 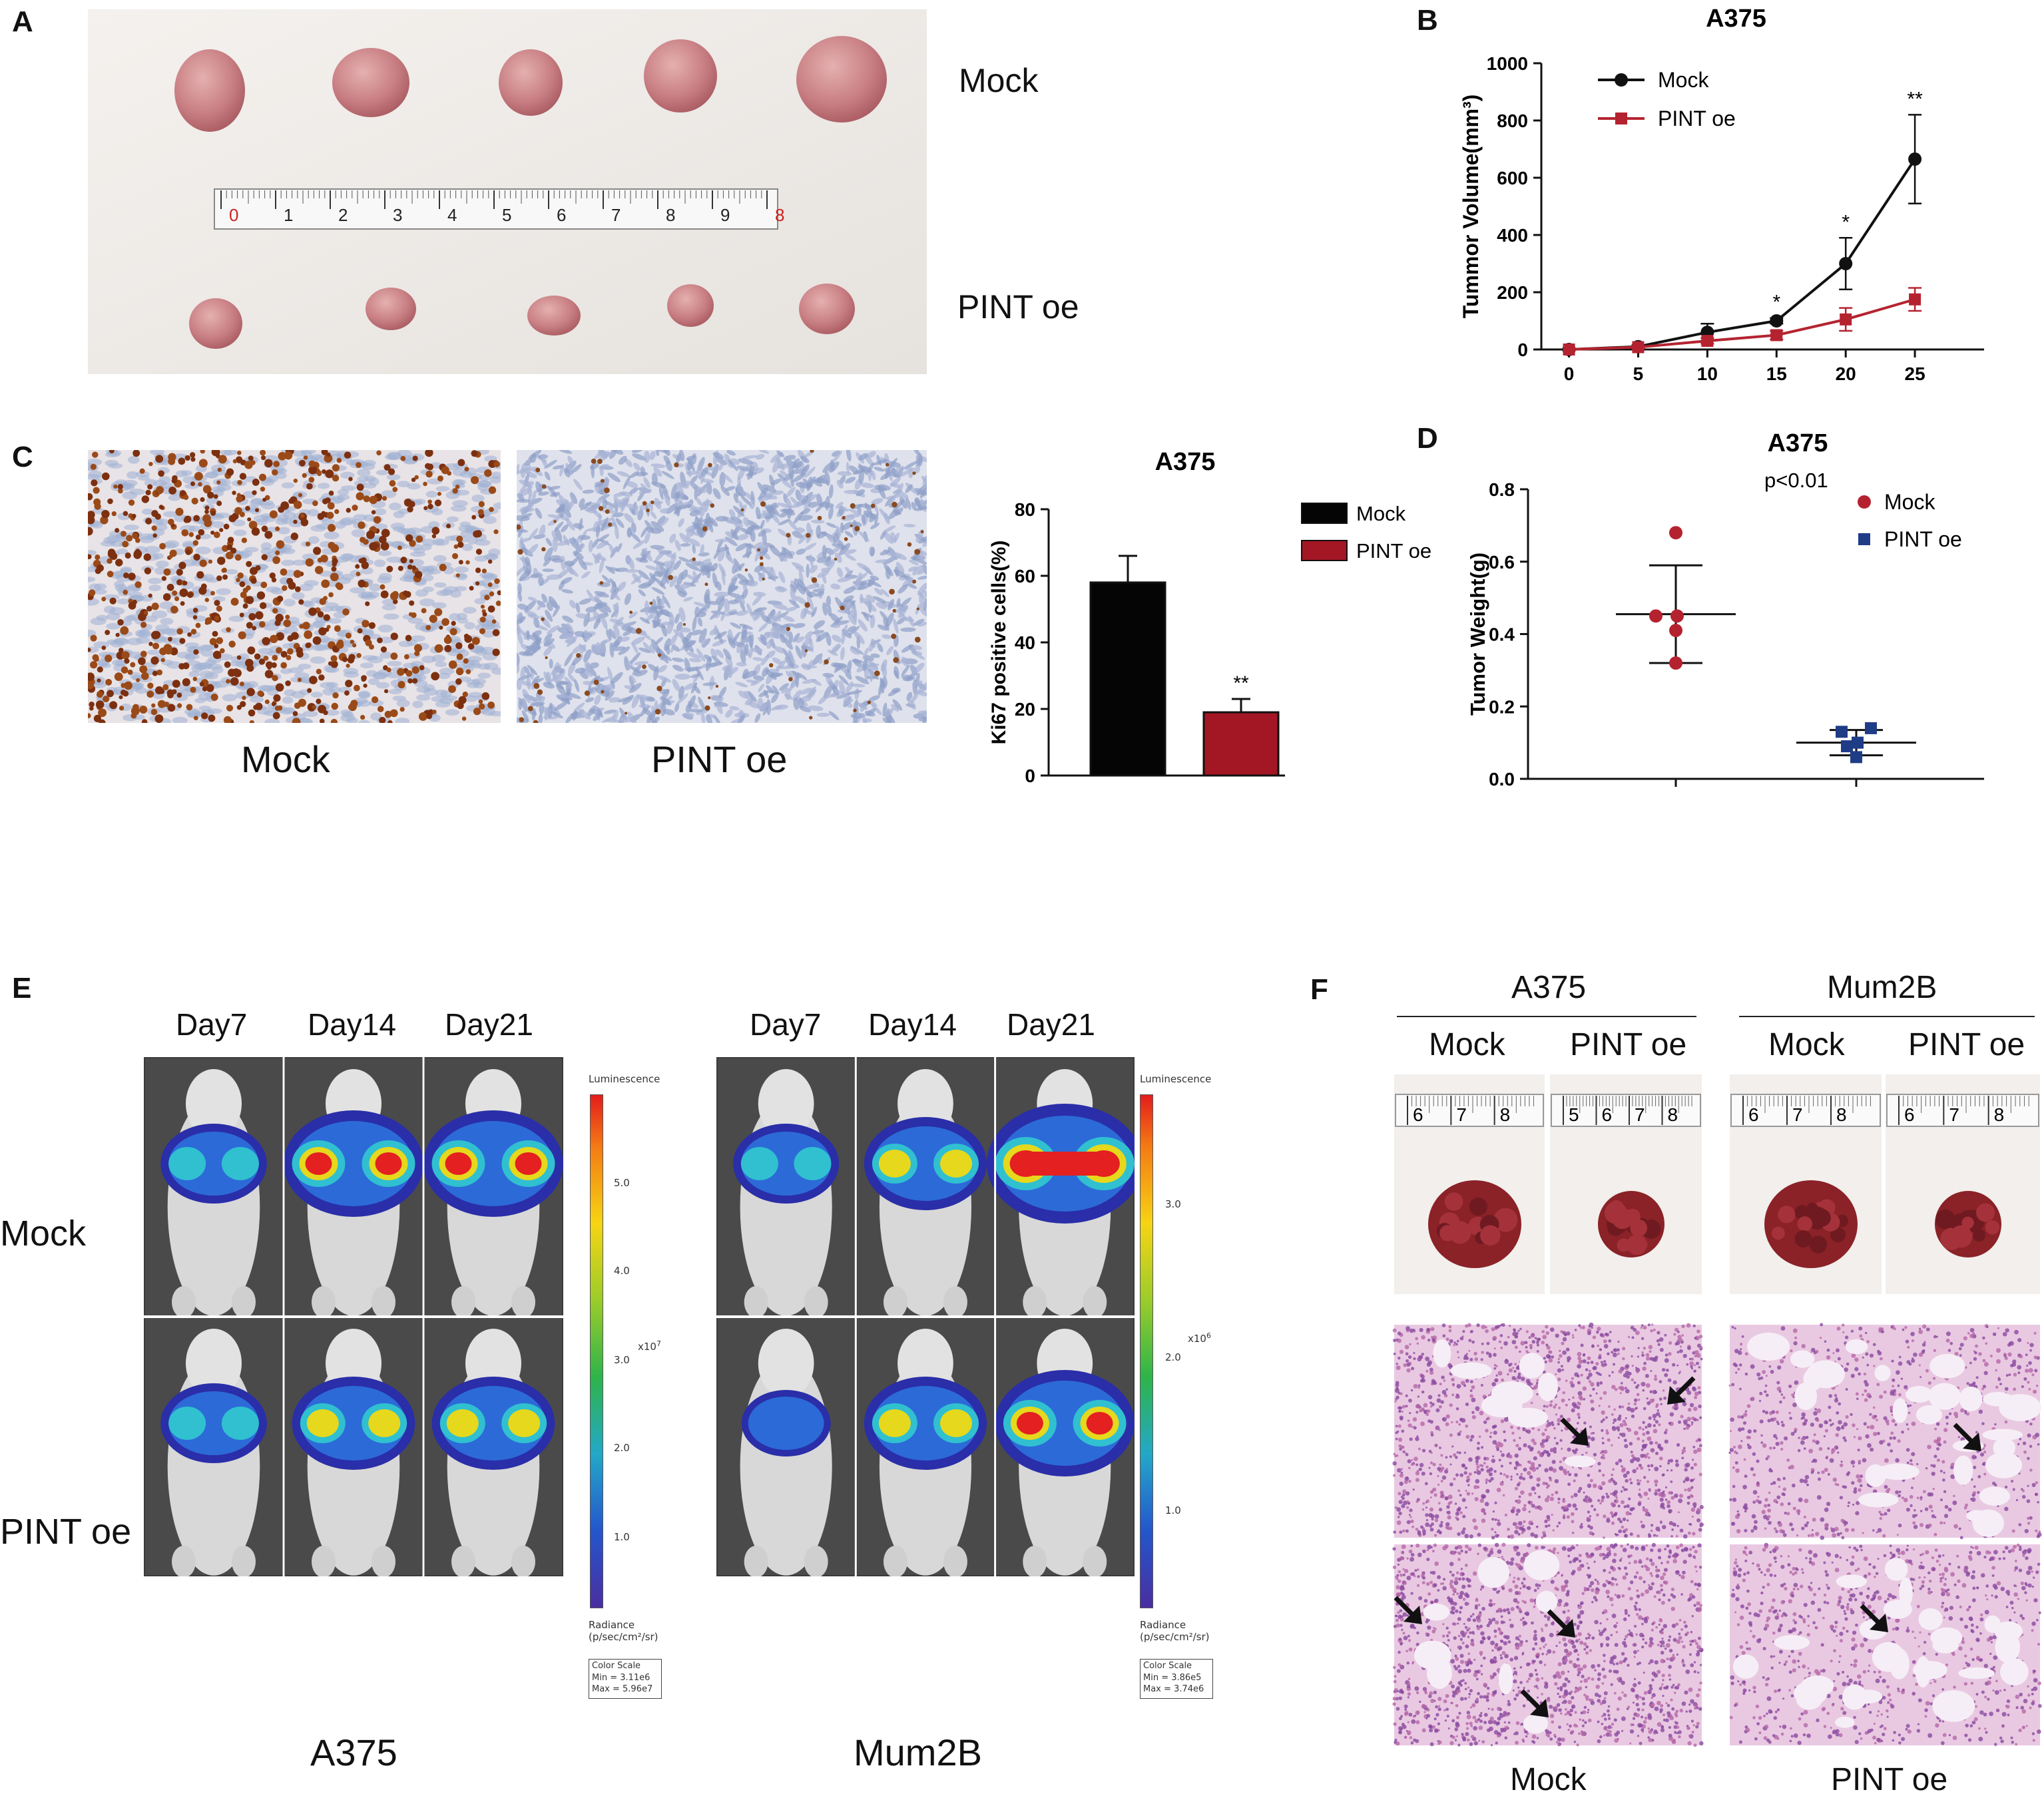 I want to click on panel-label-e: E, so click(x=21, y=988).